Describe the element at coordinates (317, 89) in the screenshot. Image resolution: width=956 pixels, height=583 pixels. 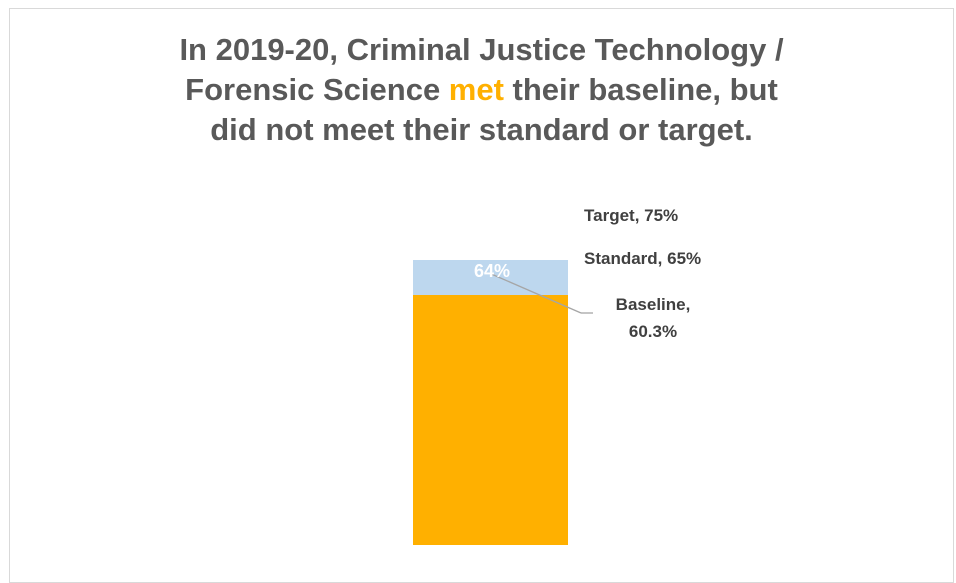
I see `title-line-2-start: Forensic Science` at that location.